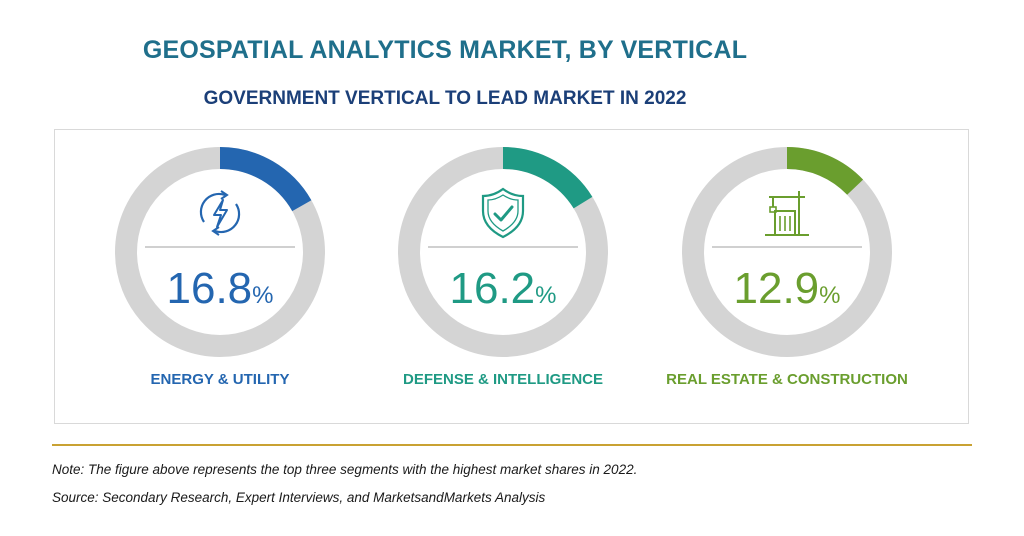 Image resolution: width=1024 pixels, height=536 pixels. Describe the element at coordinates (493, 288) in the screenshot. I see `value-number: 16.2` at that location.